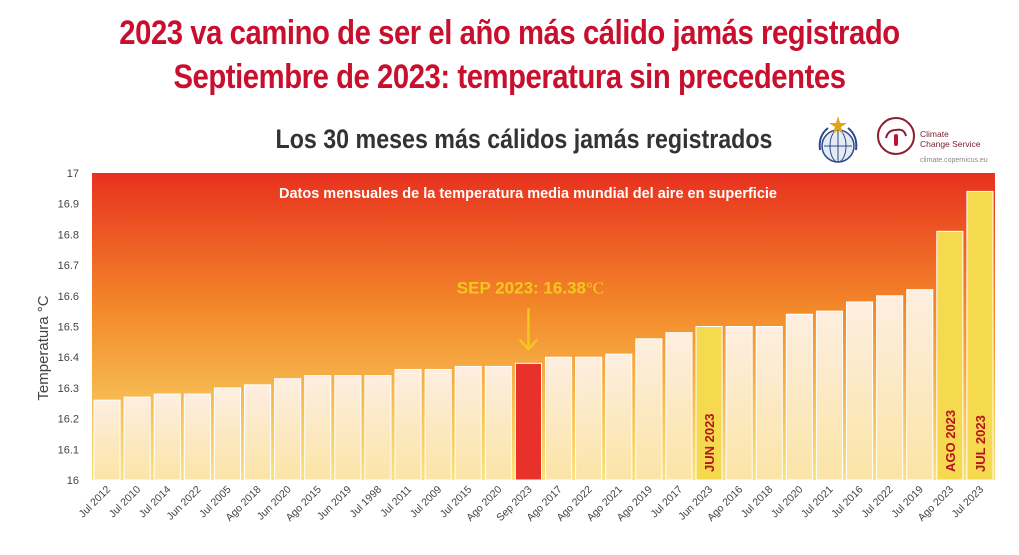 The height and width of the screenshot is (555, 1019). What do you see at coordinates (950, 144) in the screenshot?
I see `c3s-line-2: Change Service` at bounding box center [950, 144].